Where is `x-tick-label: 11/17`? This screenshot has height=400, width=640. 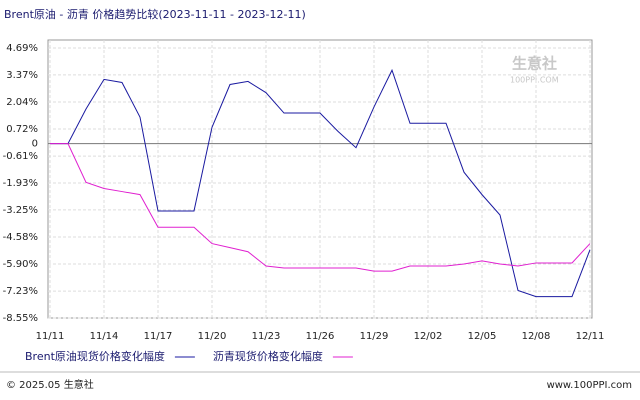
x-tick-label: 11/17 is located at coordinates (158, 336).